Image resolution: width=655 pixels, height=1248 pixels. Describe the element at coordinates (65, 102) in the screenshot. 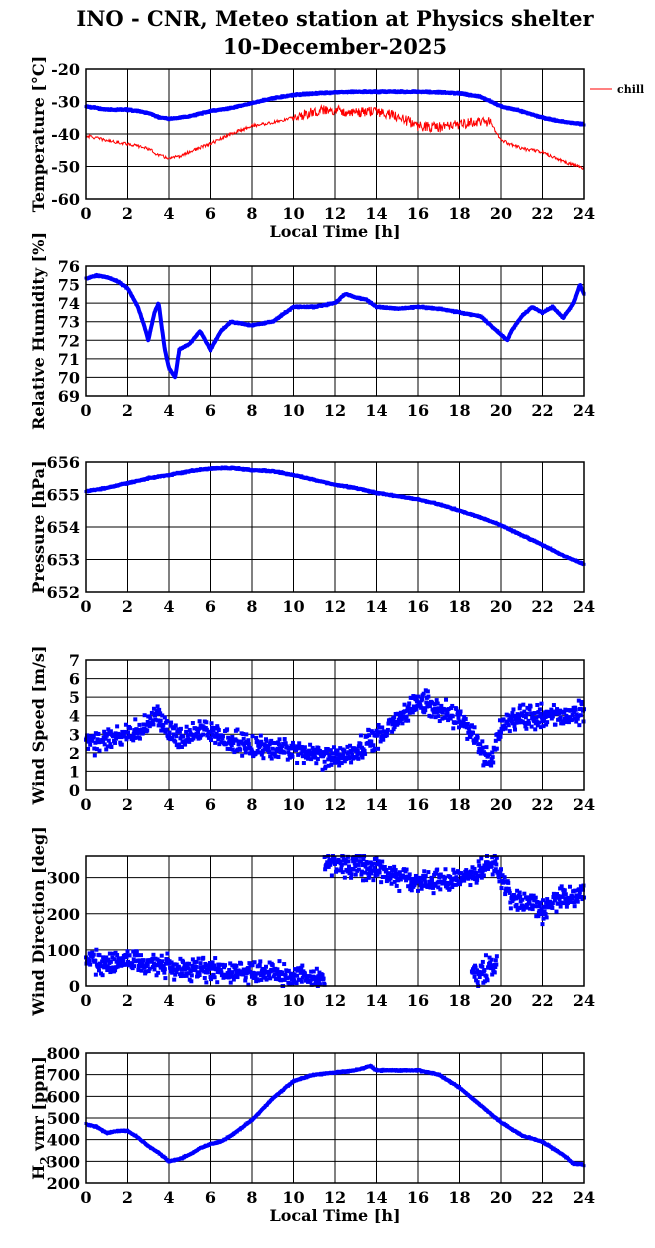

I see `y-tick-label: -30` at that location.